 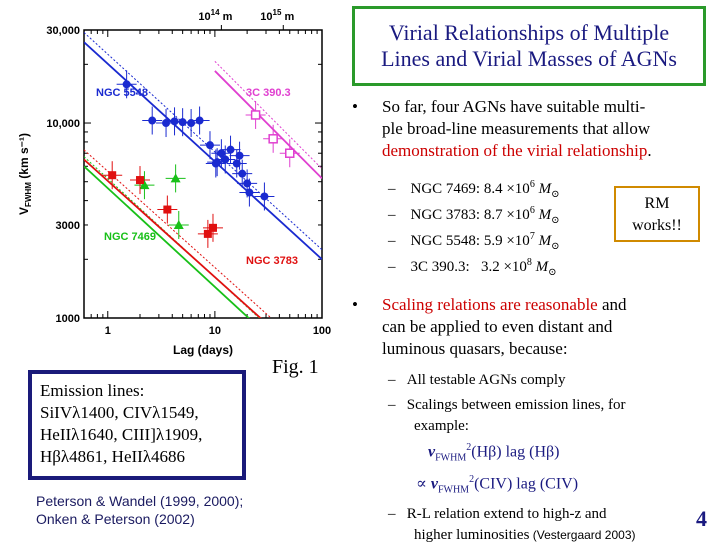 I want to click on eq1-sub: FWHM, so click(x=451, y=458).